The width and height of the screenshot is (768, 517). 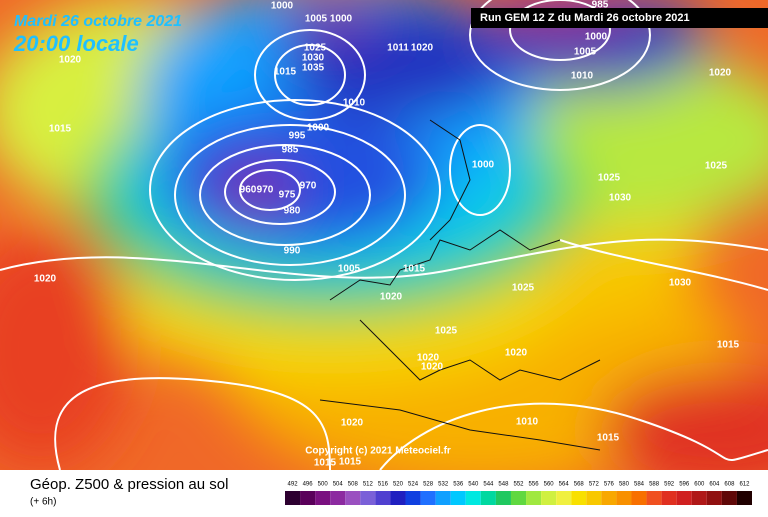 I want to click on colorbar-label: 612, so click(x=744, y=485).